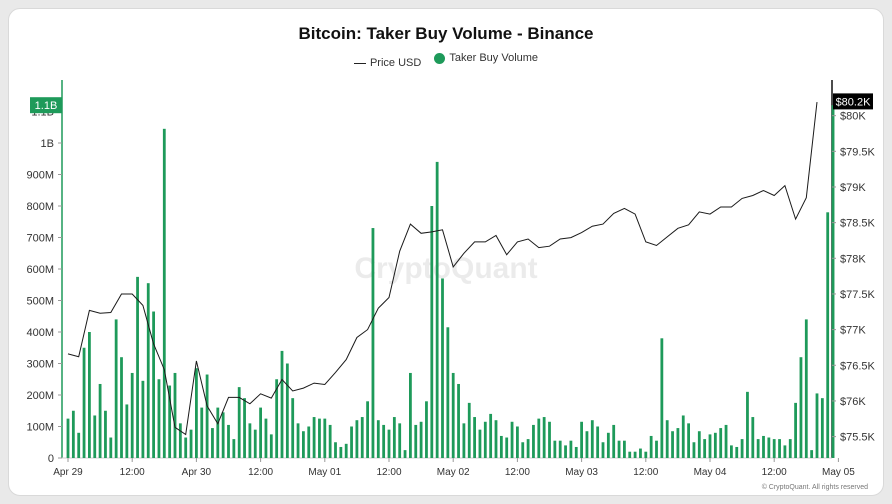 The image size is (892, 504). I want to click on y-right-tick-label: $77.5K, so click(858, 295).